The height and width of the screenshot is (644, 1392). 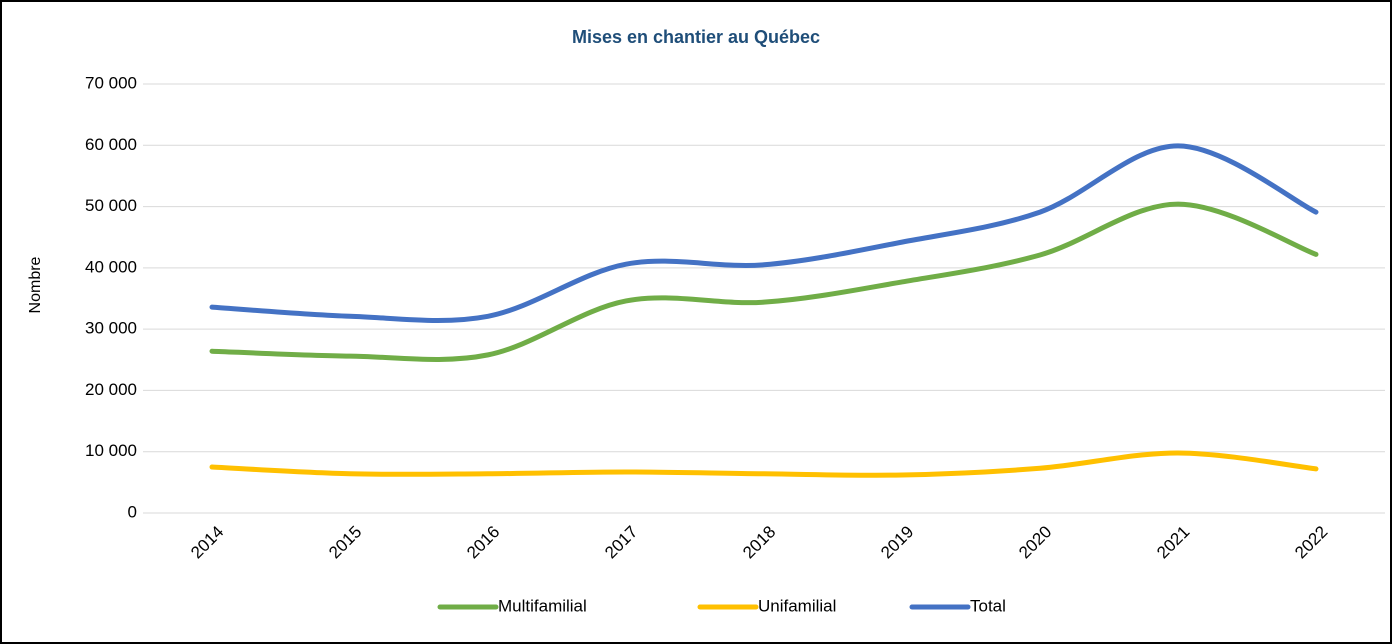 I want to click on legend-label: Total, so click(x=988, y=605).